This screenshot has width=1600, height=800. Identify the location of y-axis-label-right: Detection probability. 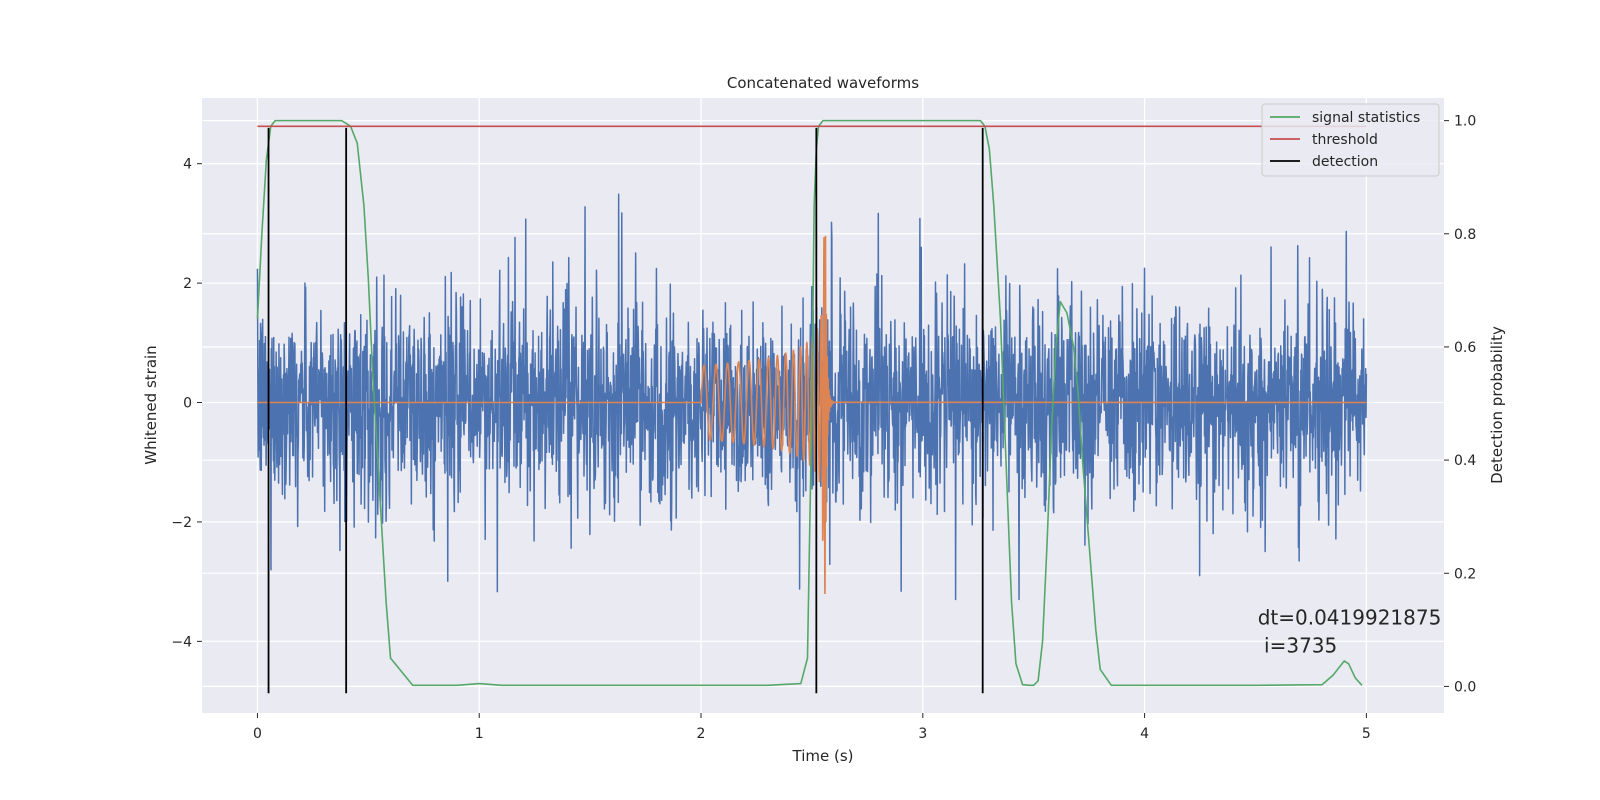
(1497, 405).